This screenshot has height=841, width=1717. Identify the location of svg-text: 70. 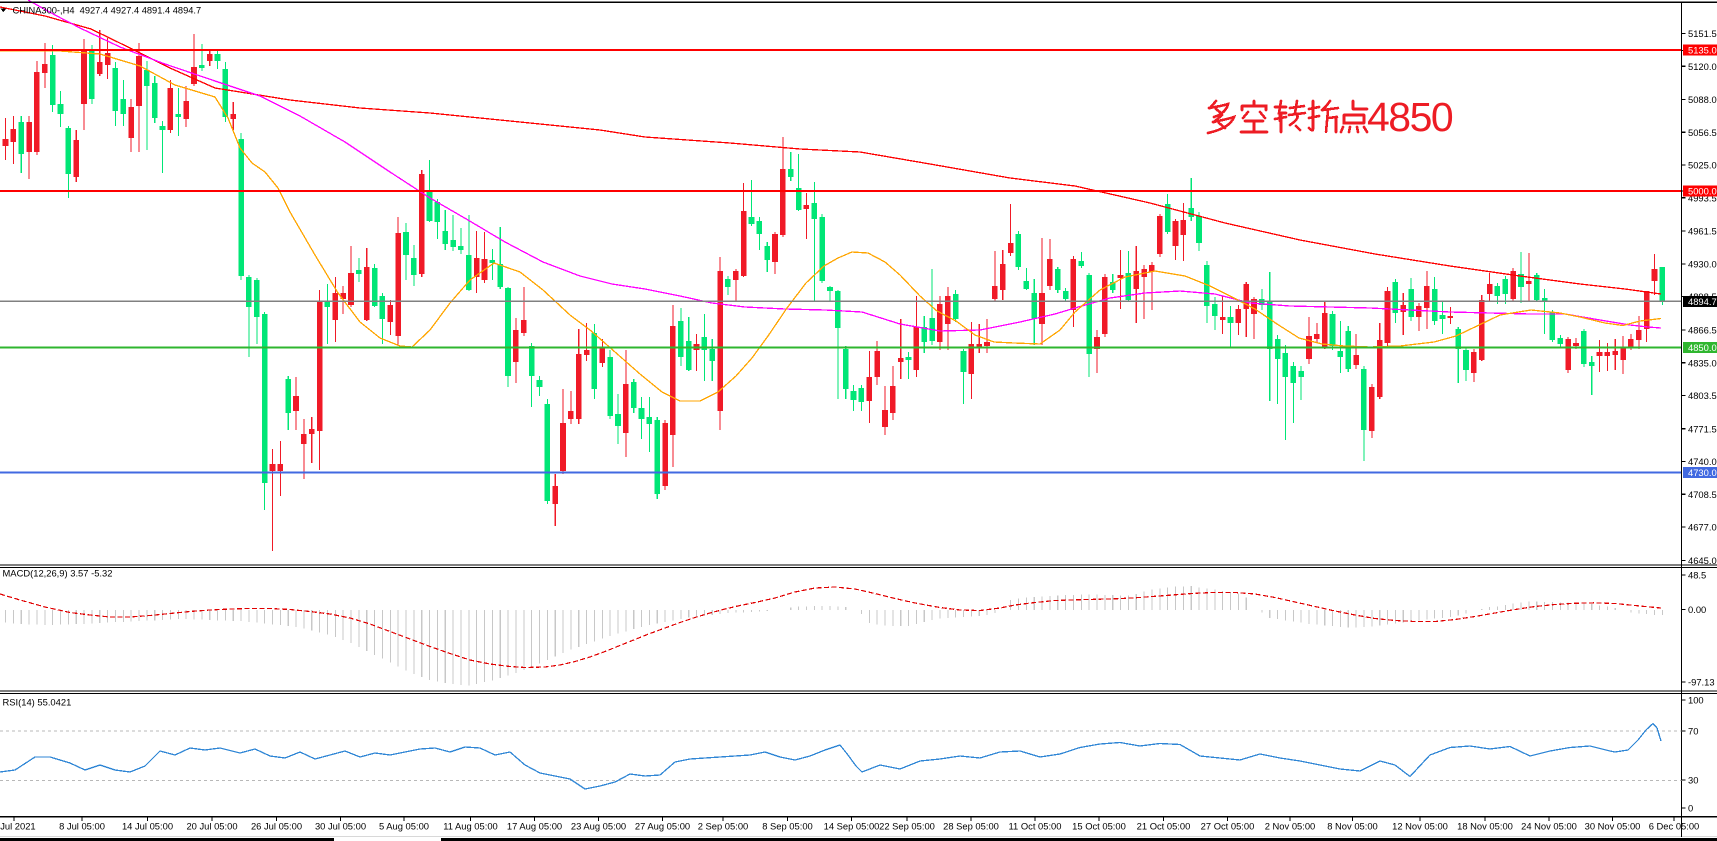
(1693, 731).